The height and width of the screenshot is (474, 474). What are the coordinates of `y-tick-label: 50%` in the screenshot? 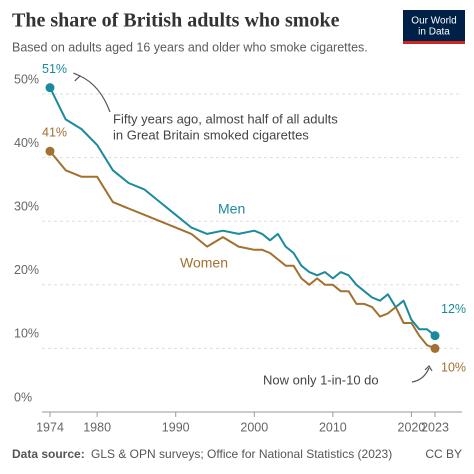 It's located at (26, 79).